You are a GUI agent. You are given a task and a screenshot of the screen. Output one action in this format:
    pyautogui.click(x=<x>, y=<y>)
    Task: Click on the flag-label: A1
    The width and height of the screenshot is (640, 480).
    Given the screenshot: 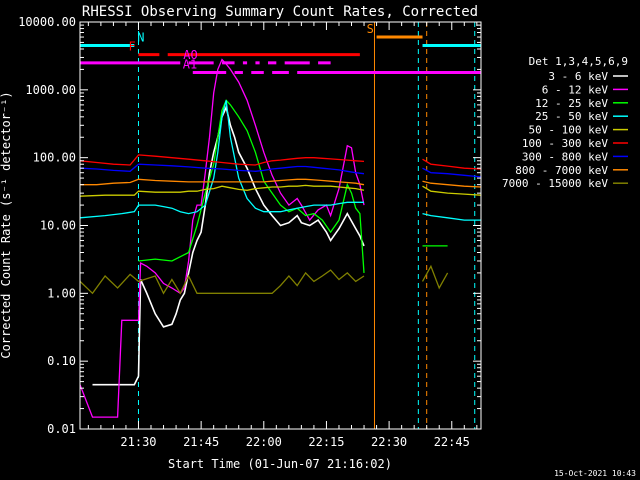 What is the action you would take?
    pyautogui.click(x=190, y=65)
    